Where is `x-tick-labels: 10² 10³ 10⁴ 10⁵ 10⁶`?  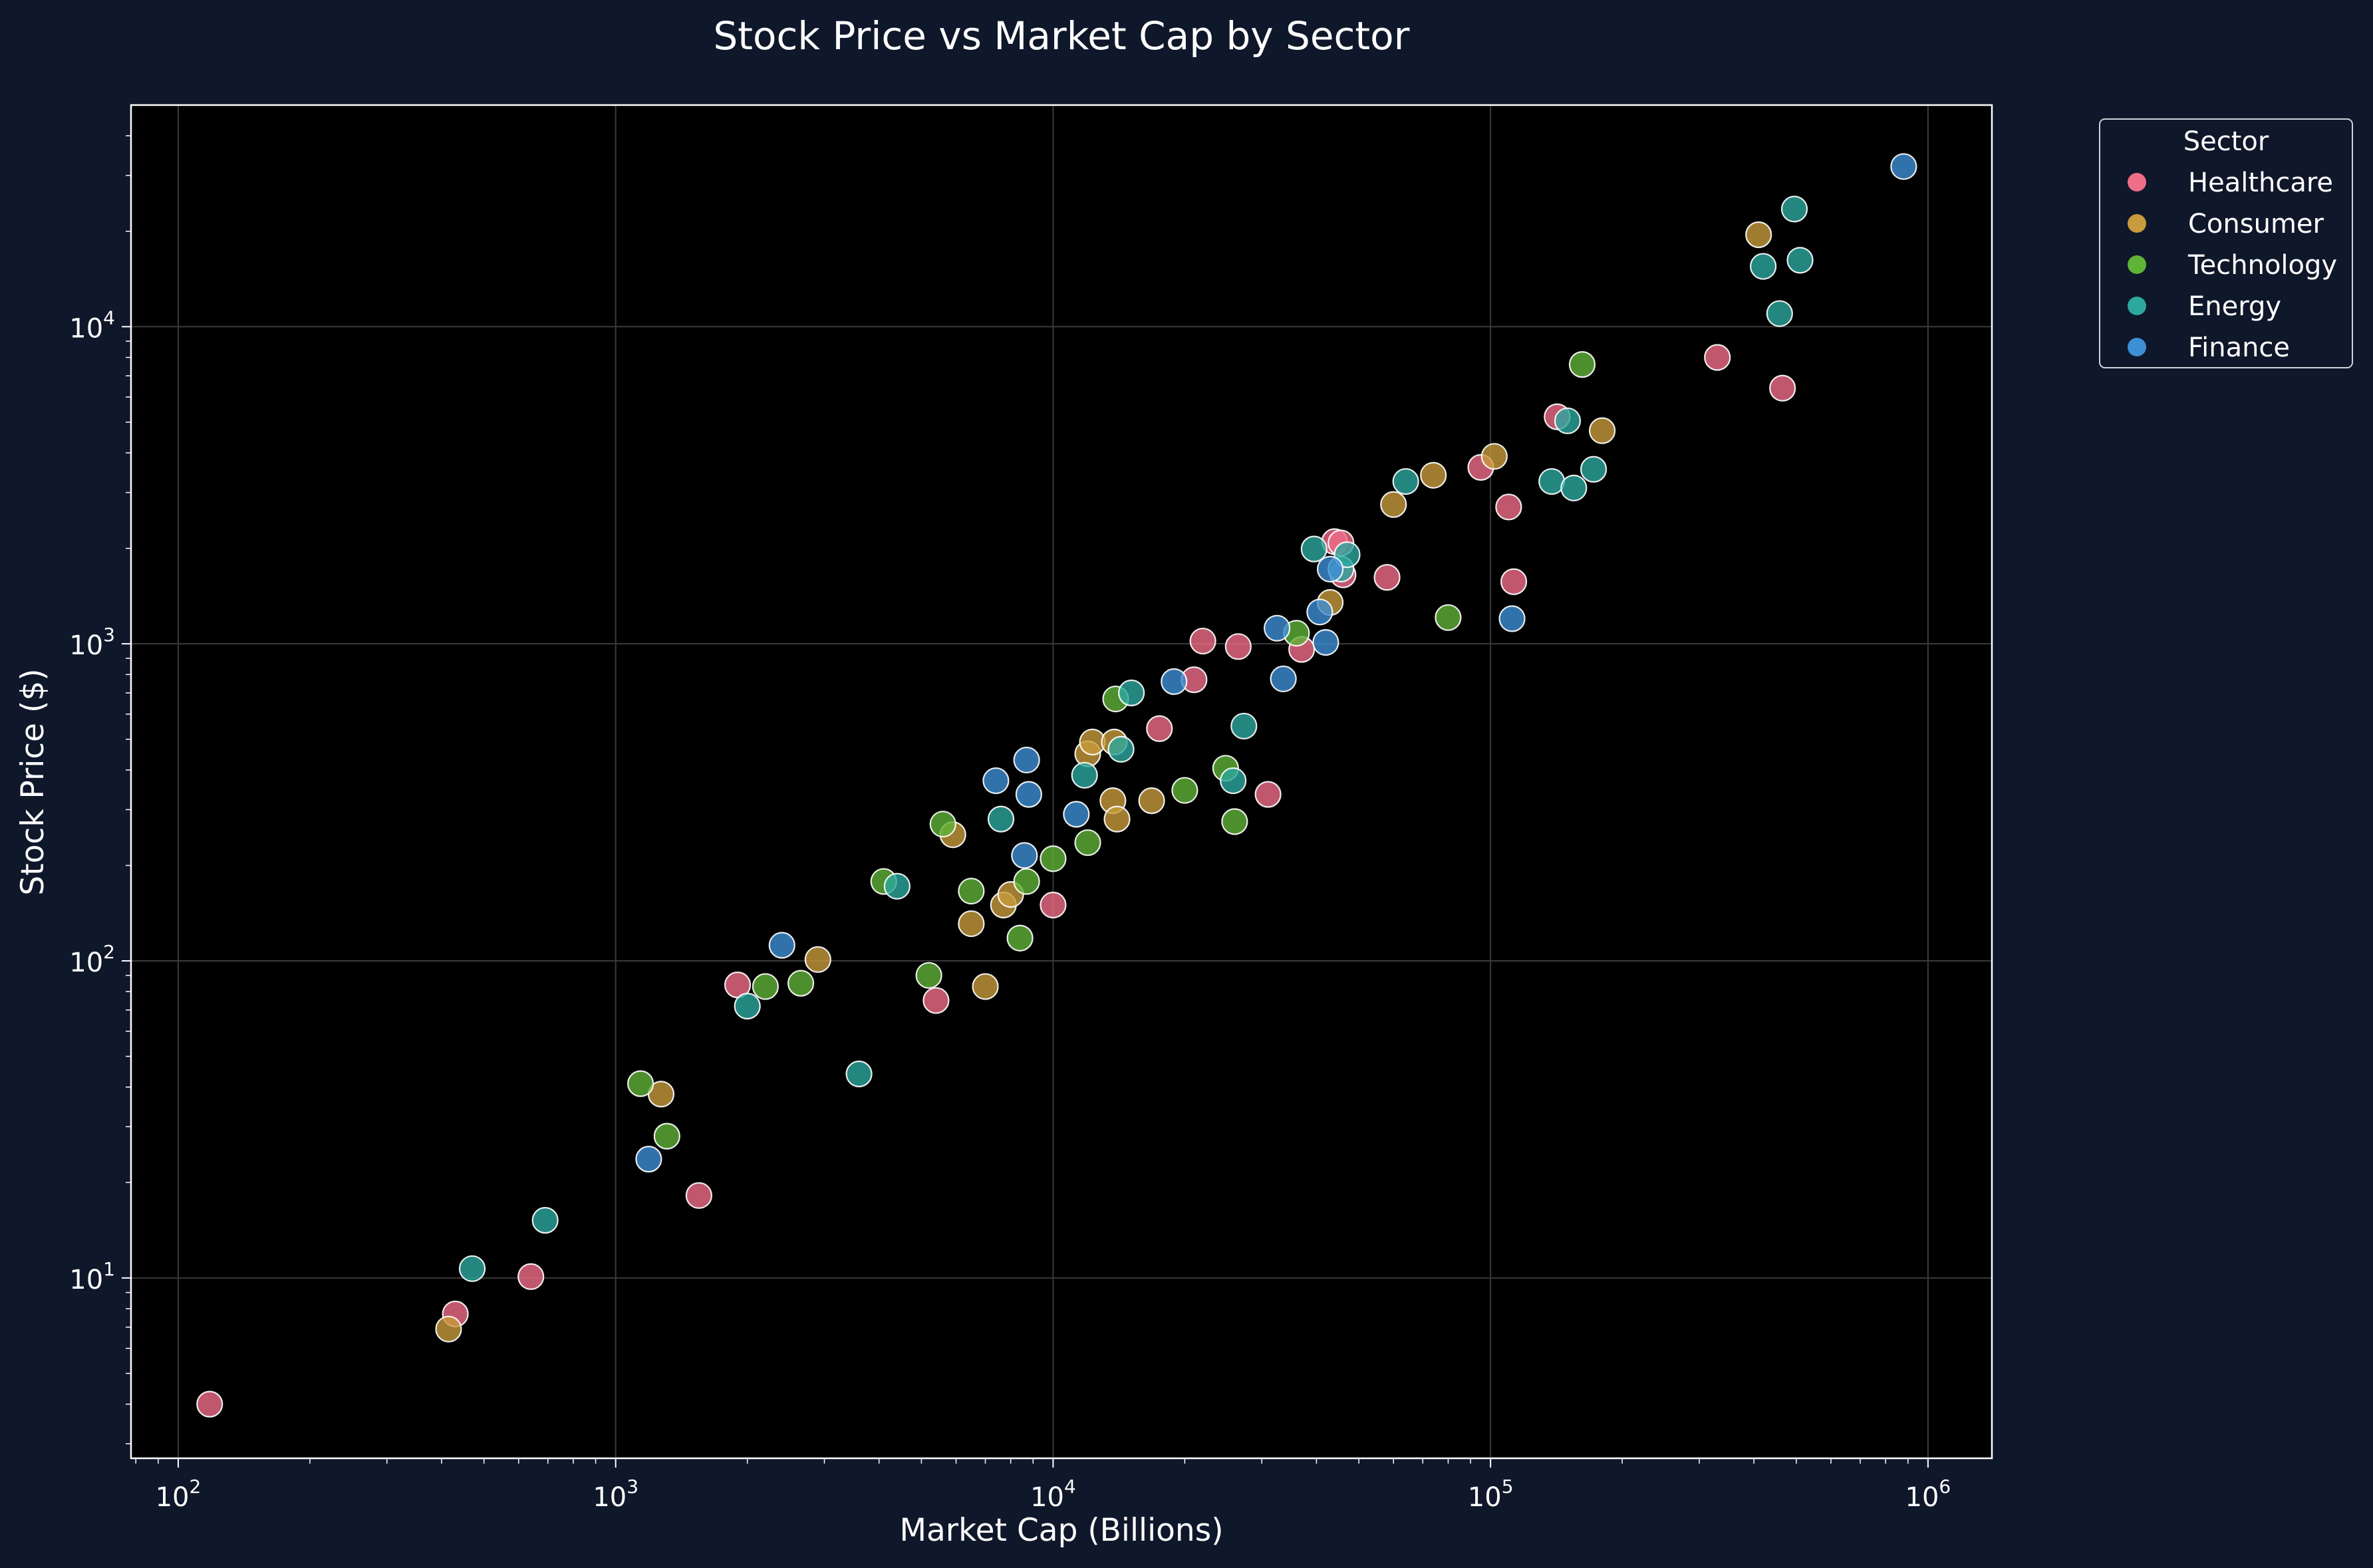
x-tick-labels: 10² 10³ 10⁴ 10⁵ 10⁶ is located at coordinates (1054, 1494).